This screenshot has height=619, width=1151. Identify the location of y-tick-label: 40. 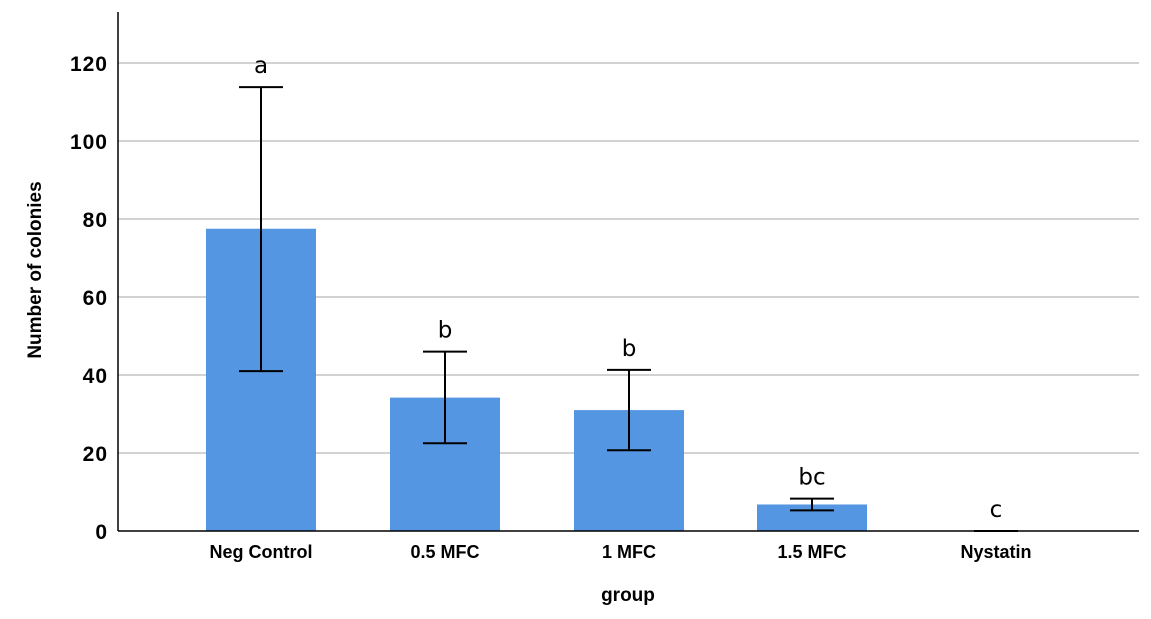
(95, 376).